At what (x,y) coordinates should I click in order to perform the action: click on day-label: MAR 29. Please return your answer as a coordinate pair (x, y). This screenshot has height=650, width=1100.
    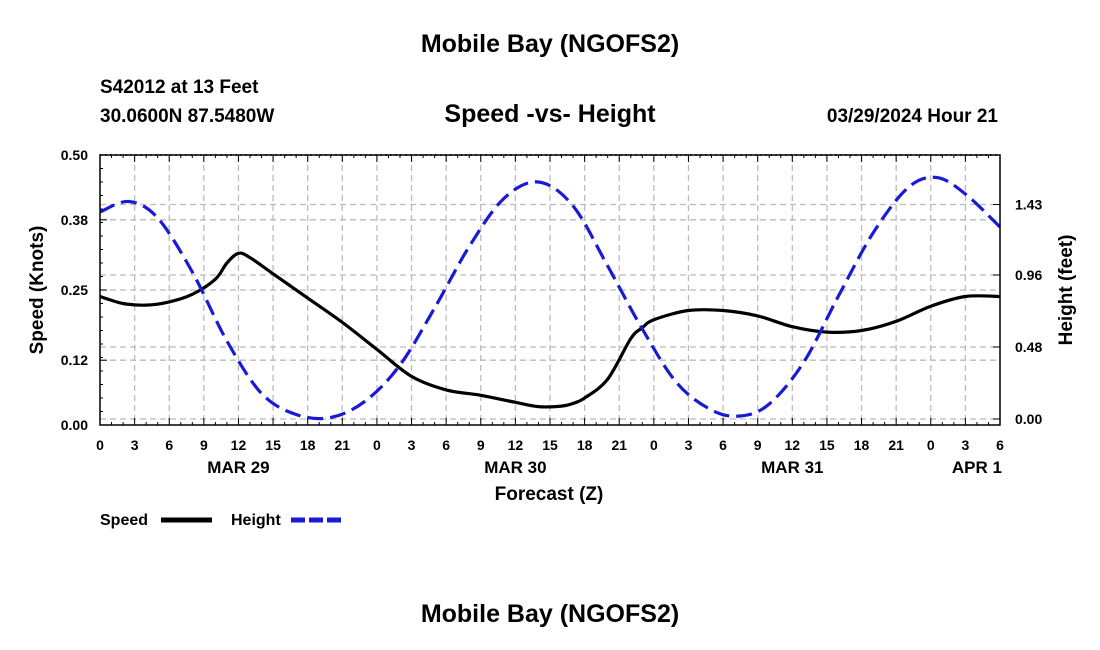
    Looking at the image, I should click on (238, 467).